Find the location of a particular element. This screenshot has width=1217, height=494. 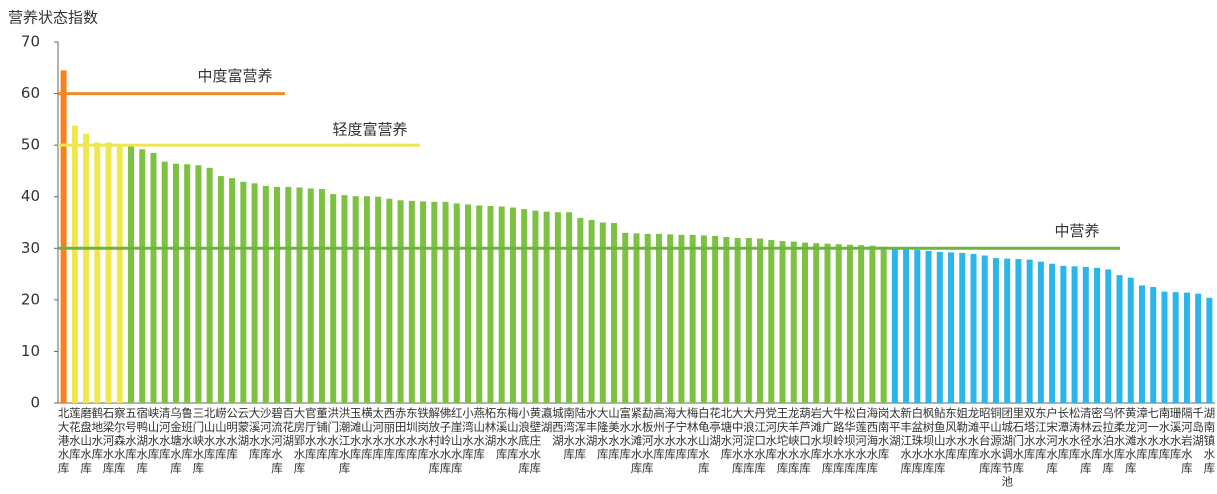

x-tick-label: 富水水库 is located at coordinates (625, 434).